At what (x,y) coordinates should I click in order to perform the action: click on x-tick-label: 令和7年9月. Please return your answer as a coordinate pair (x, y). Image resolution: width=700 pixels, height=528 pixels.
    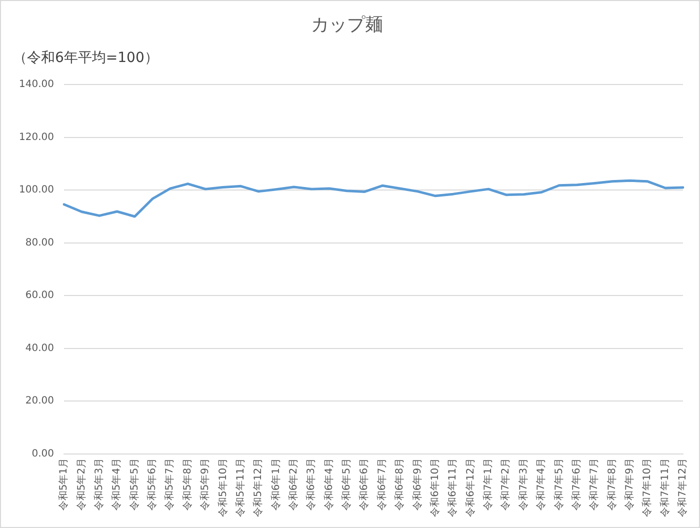
    Looking at the image, I should click on (630, 484).